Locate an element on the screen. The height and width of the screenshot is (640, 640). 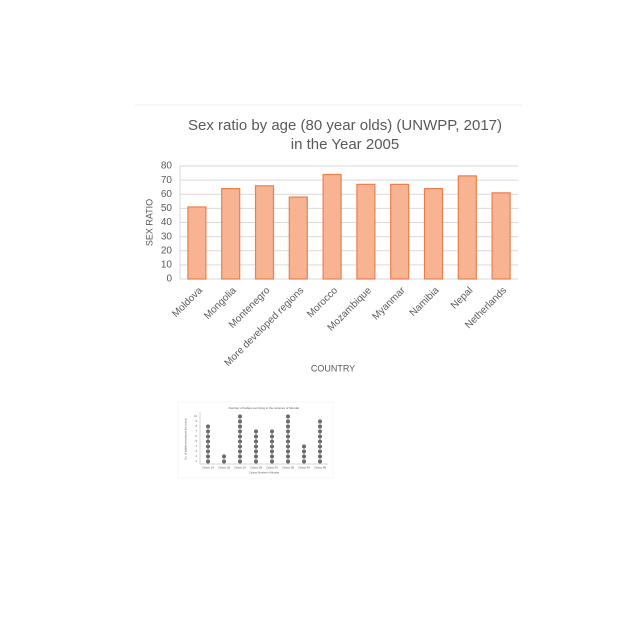
chart-title: in the Year 2005 is located at coordinates (345, 144).